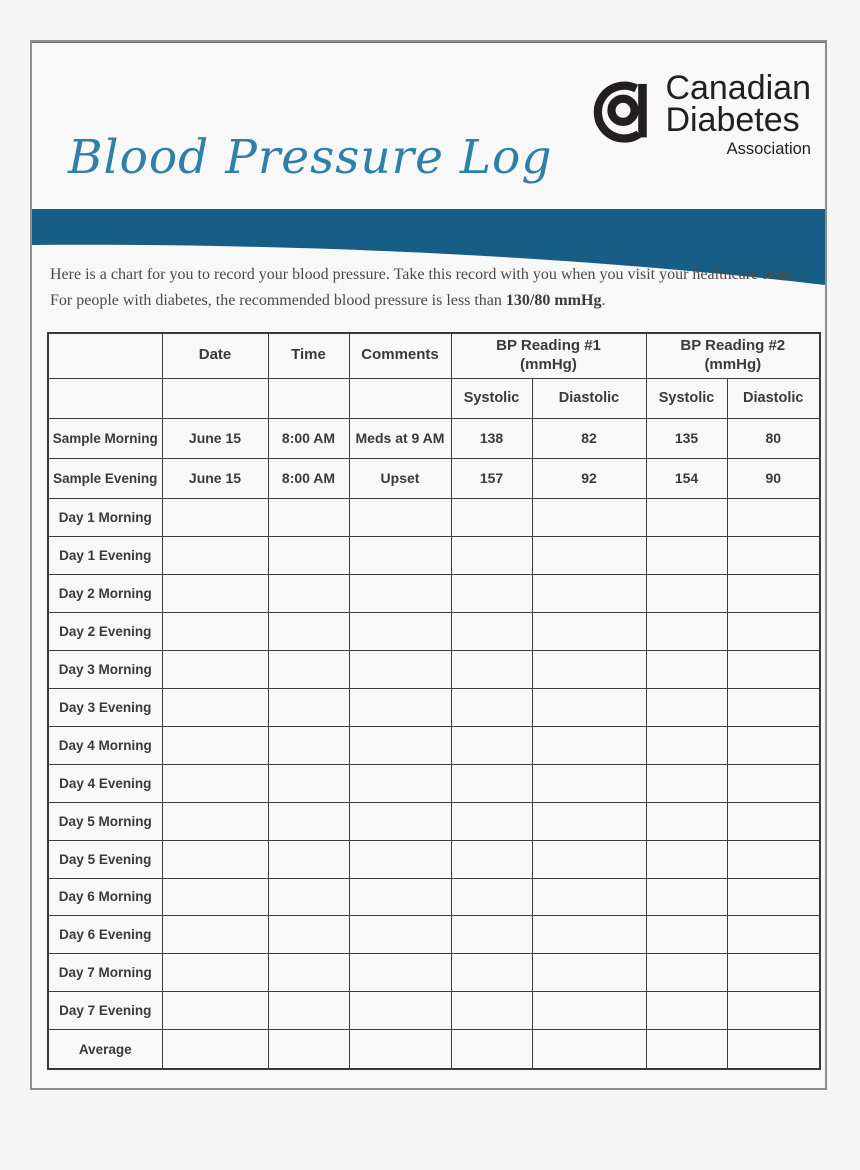 This screenshot has width=860, height=1170. What do you see at coordinates (548, 355) in the screenshot?
I see `header-bp-reading-1: BP Reading #1 (mmHg)` at bounding box center [548, 355].